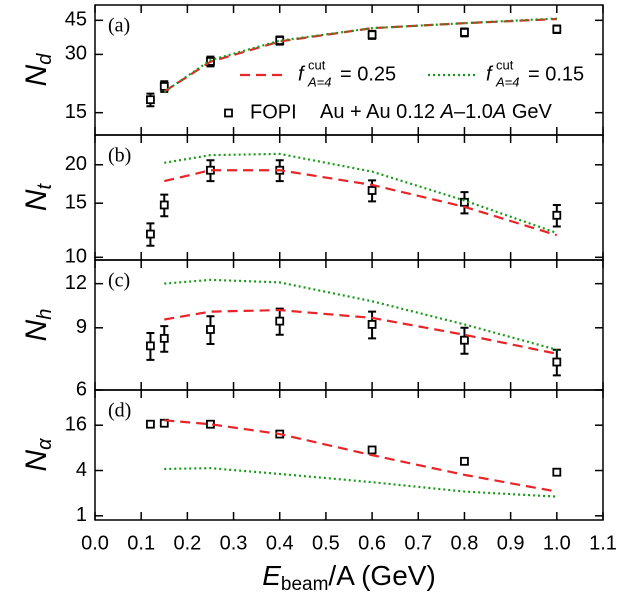  I want to click on x-label-sub: beam, so click(305, 584).